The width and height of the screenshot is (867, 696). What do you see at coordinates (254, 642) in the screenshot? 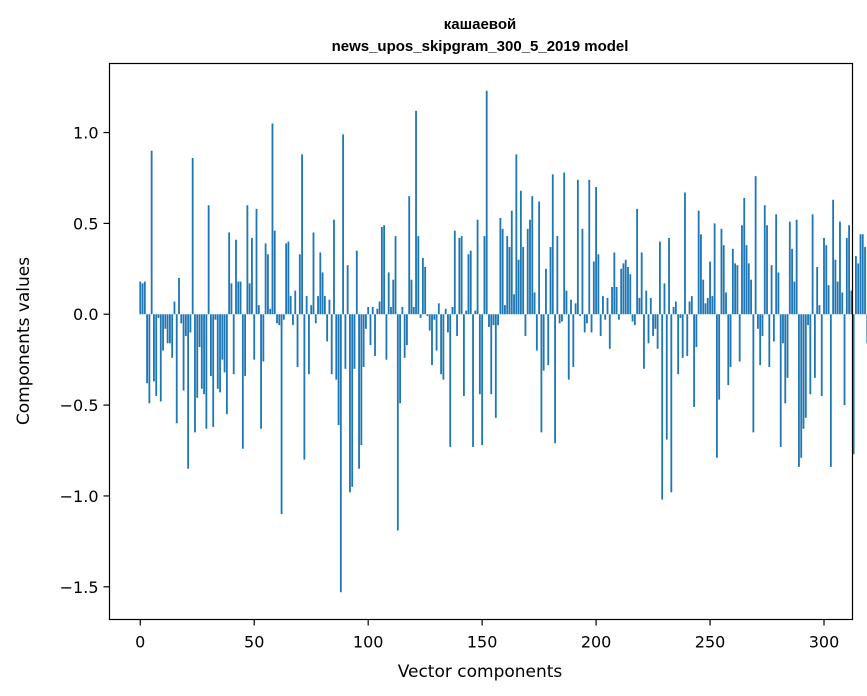
I see `x-tick-label: 50` at bounding box center [254, 642].